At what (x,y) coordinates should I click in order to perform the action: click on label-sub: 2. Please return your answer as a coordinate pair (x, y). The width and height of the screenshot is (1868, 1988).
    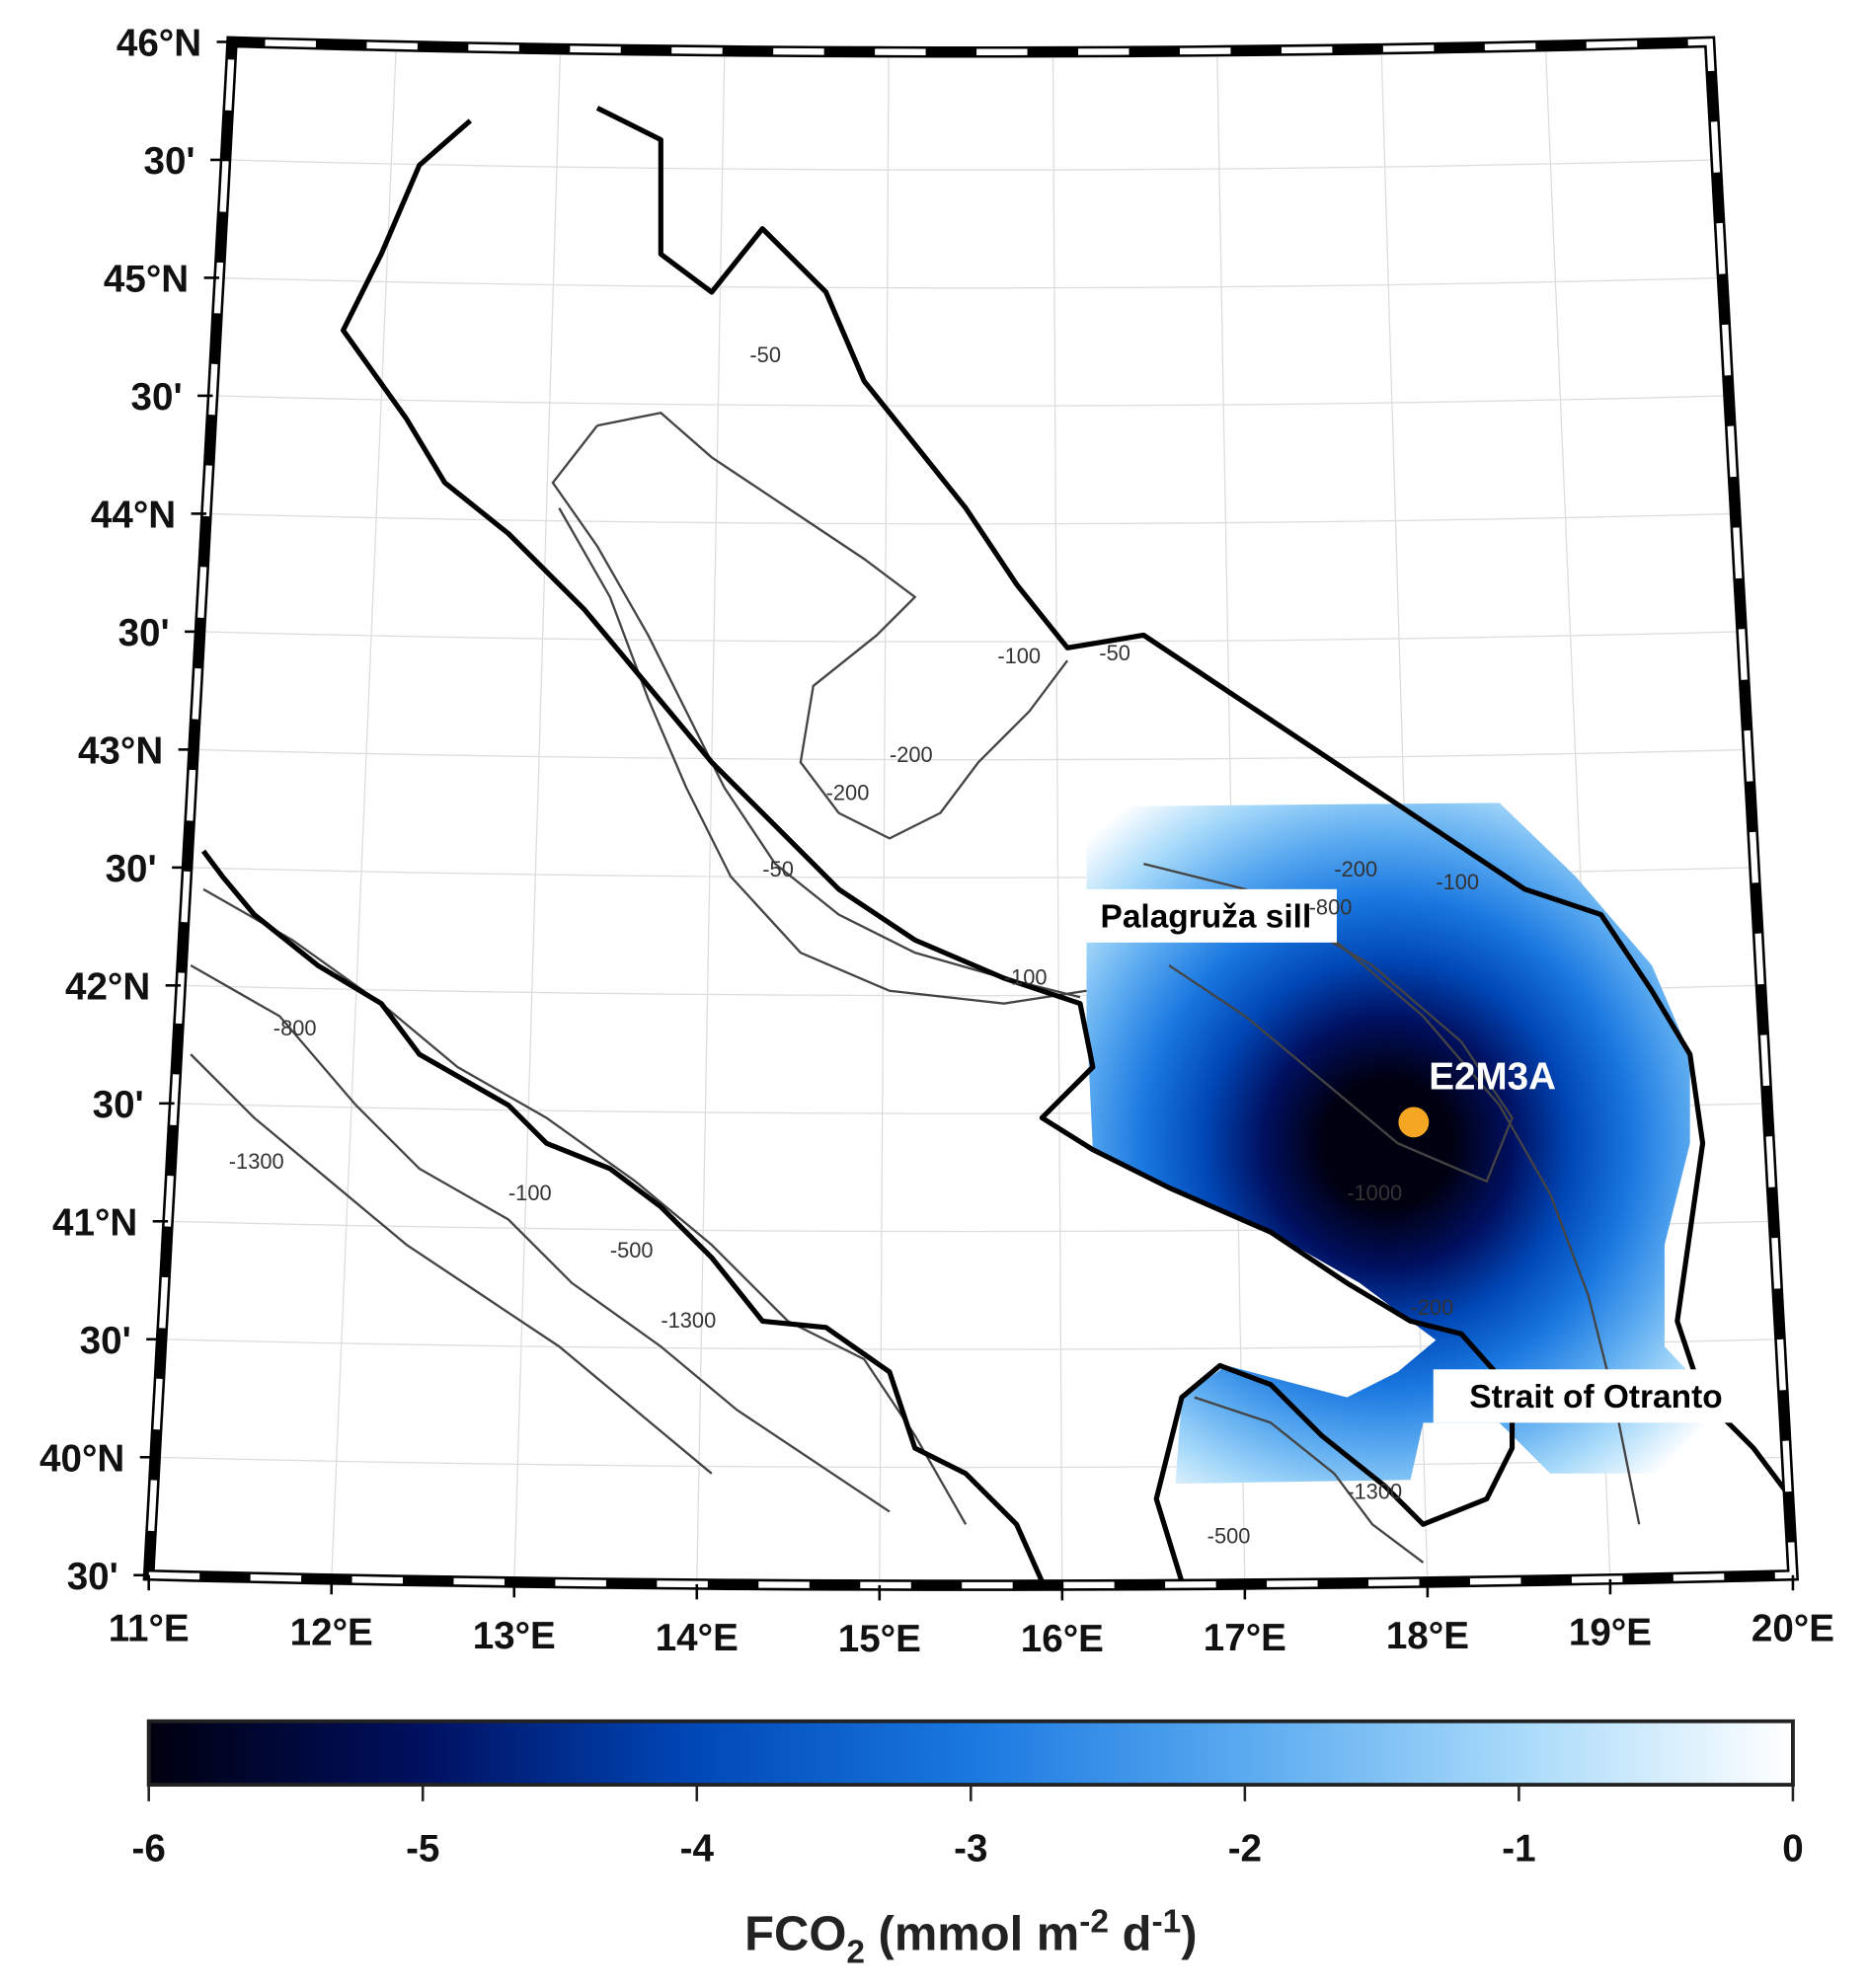
    Looking at the image, I should click on (856, 1952).